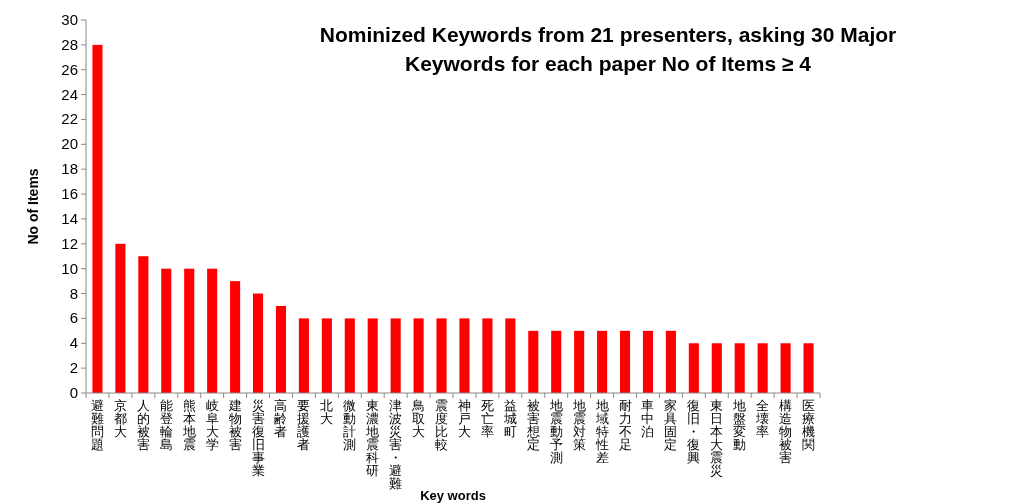 This screenshot has width=1025, height=504. What do you see at coordinates (69, 144) in the screenshot?
I see `y-tick-label: 20` at bounding box center [69, 144].